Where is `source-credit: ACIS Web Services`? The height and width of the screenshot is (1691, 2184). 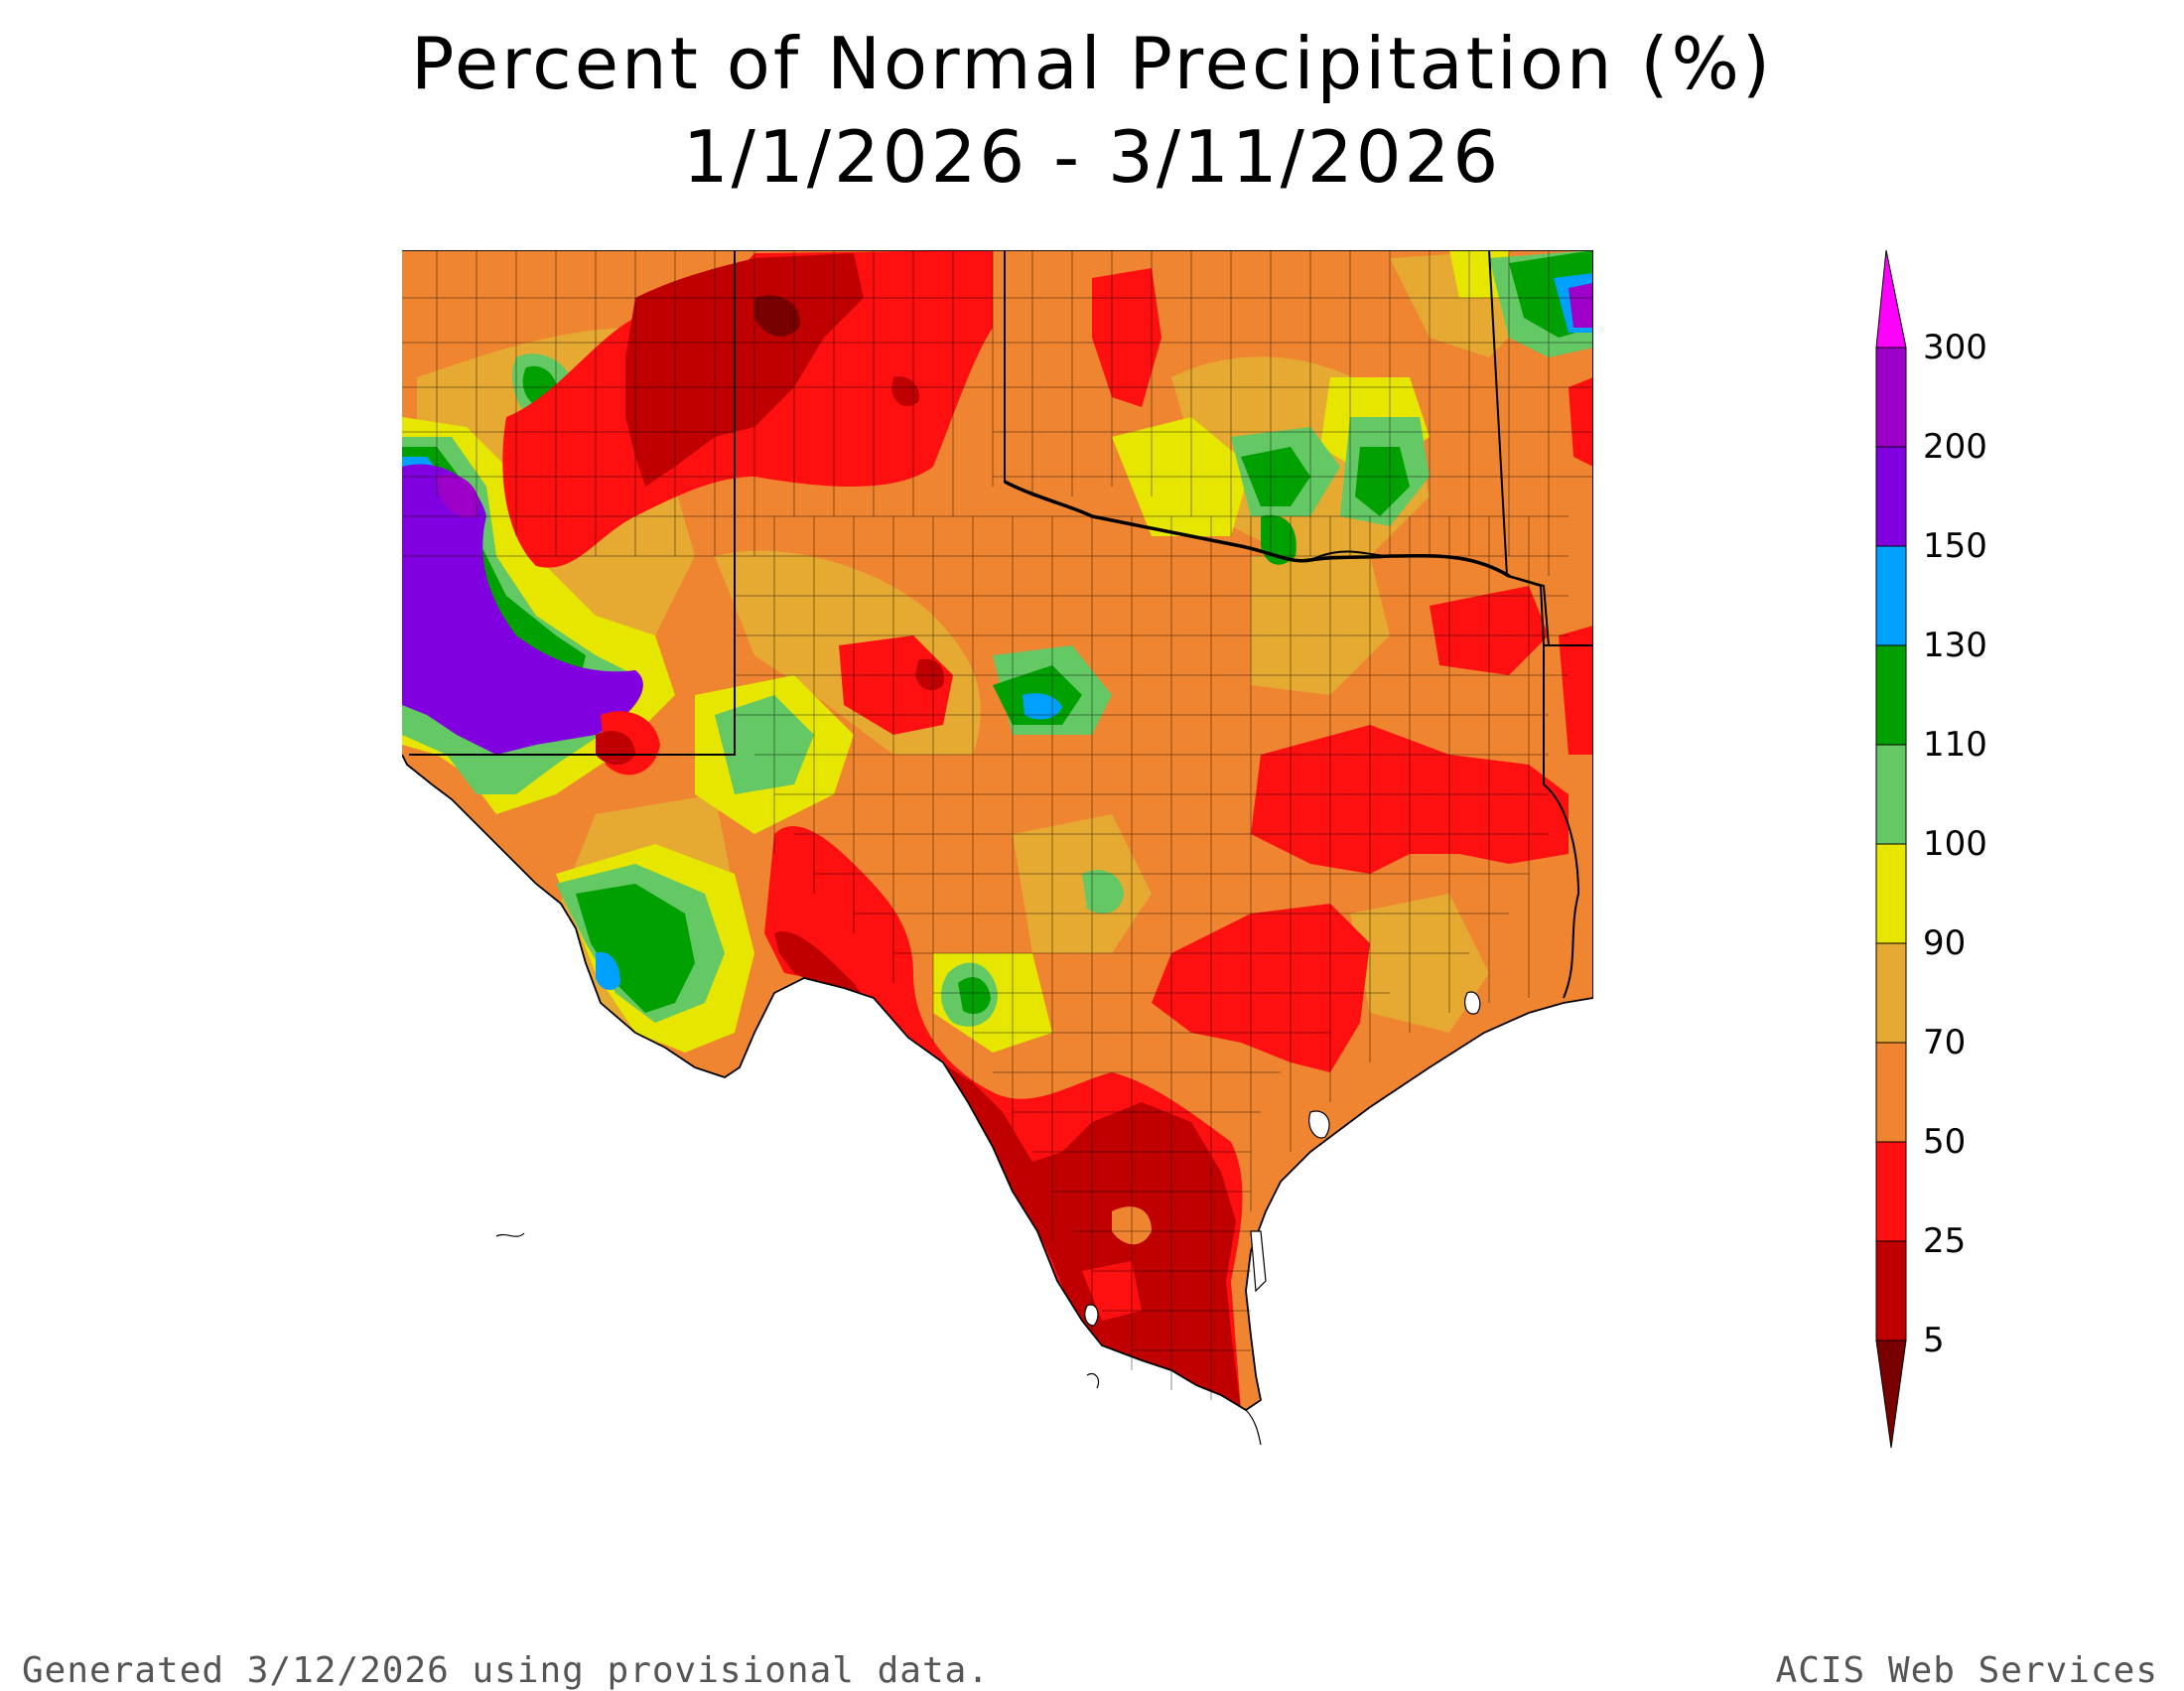
source-credit: ACIS Web Services is located at coordinates (1966, 1670).